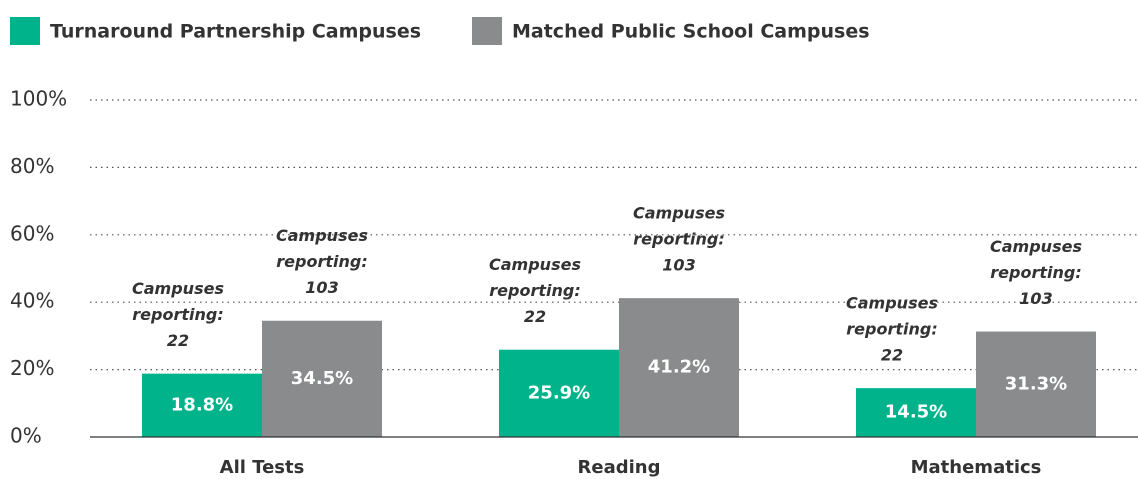 Image resolution: width=1138 pixels, height=479 pixels. I want to click on y-tick-label: 80%, so click(32, 166).